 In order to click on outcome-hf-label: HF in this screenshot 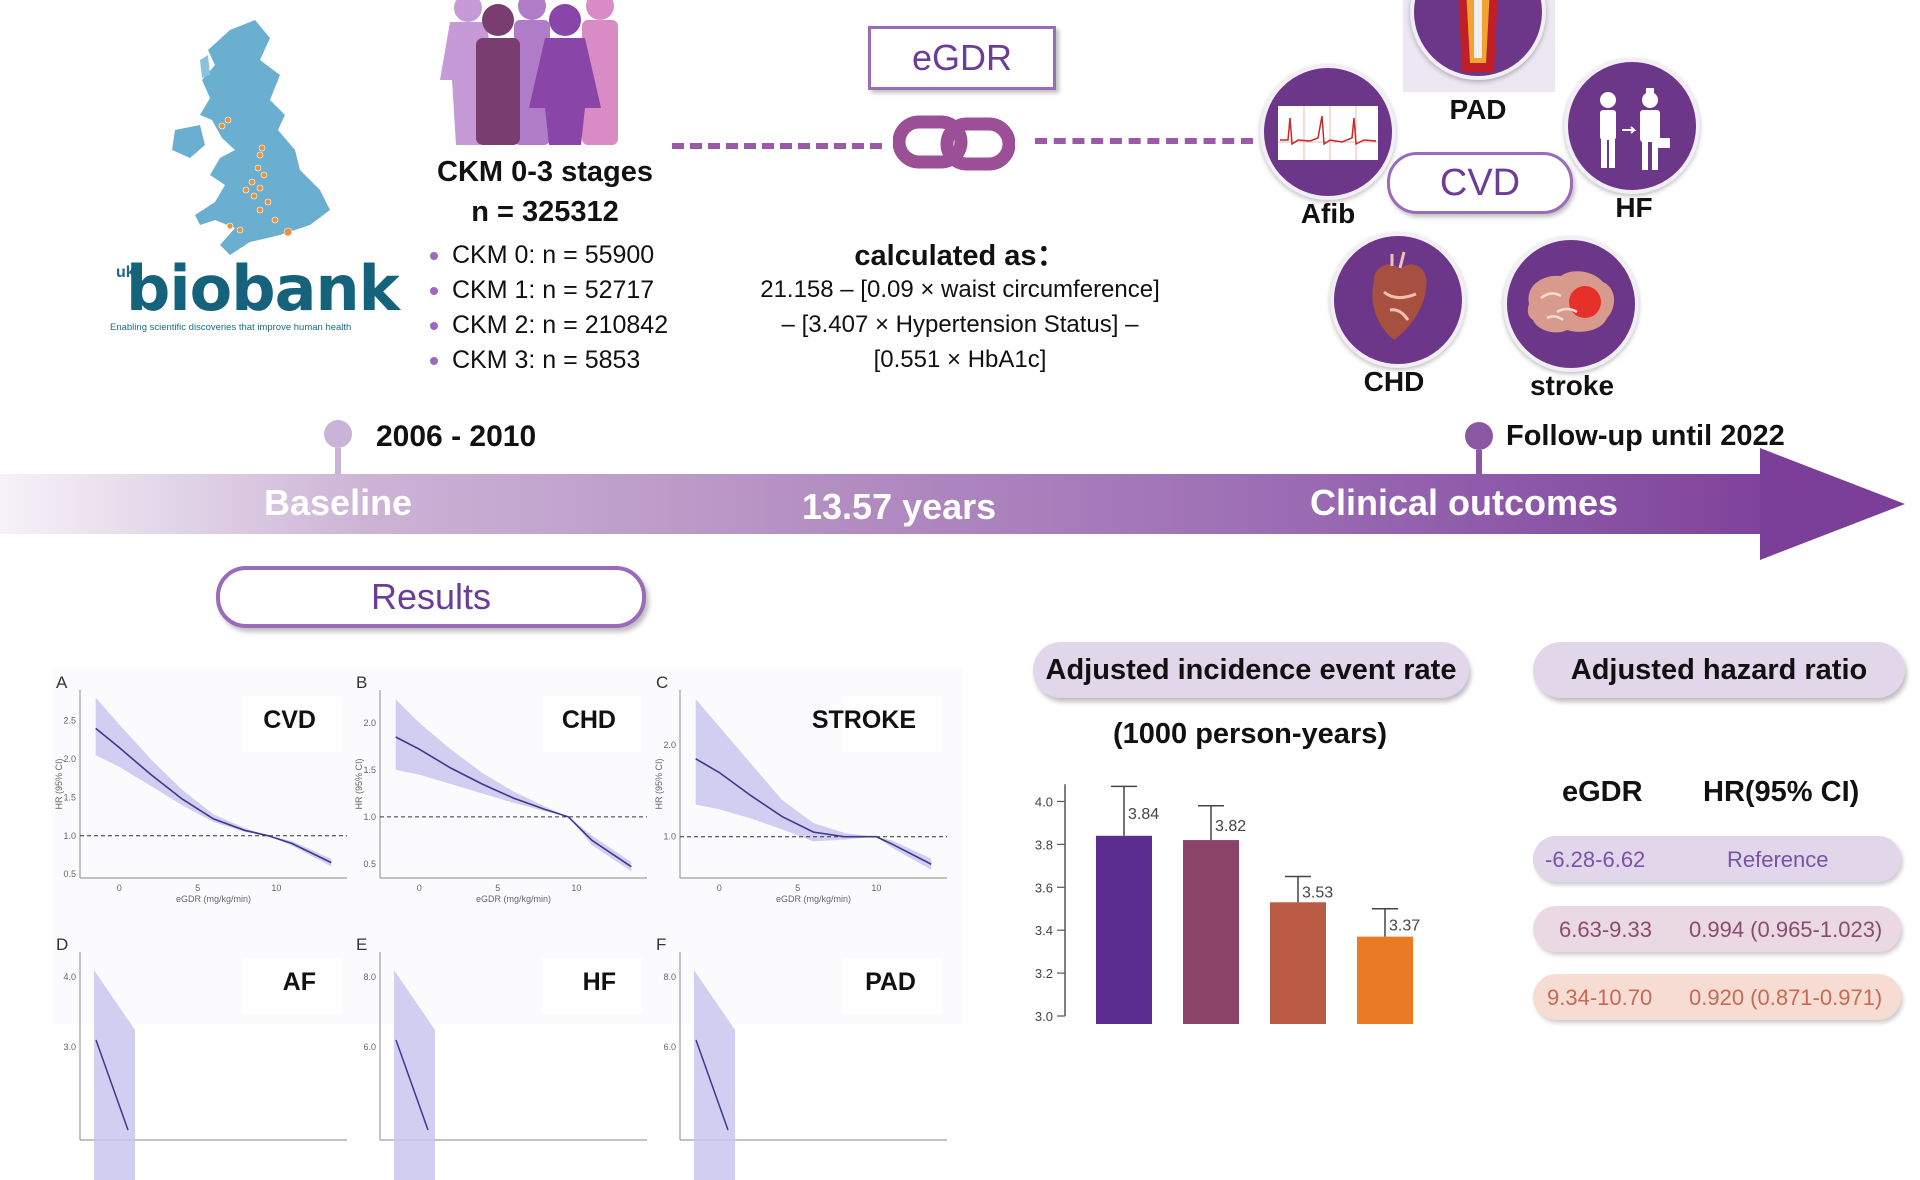, I will do `click(1634, 207)`.